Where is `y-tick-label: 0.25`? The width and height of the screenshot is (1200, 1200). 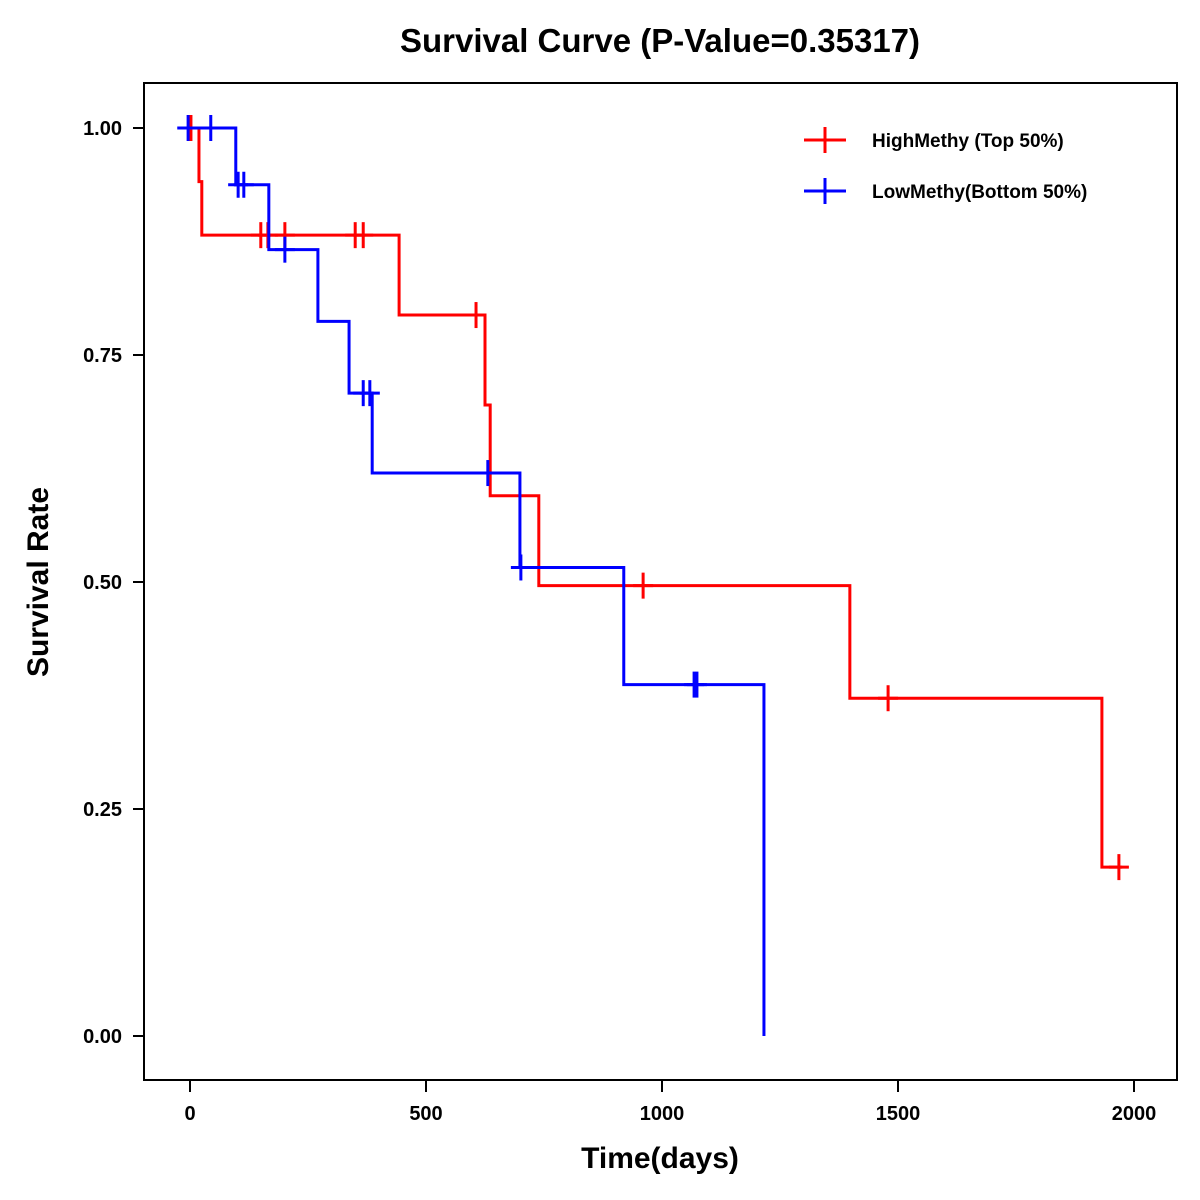 y-tick-label: 0.25 is located at coordinates (102, 810).